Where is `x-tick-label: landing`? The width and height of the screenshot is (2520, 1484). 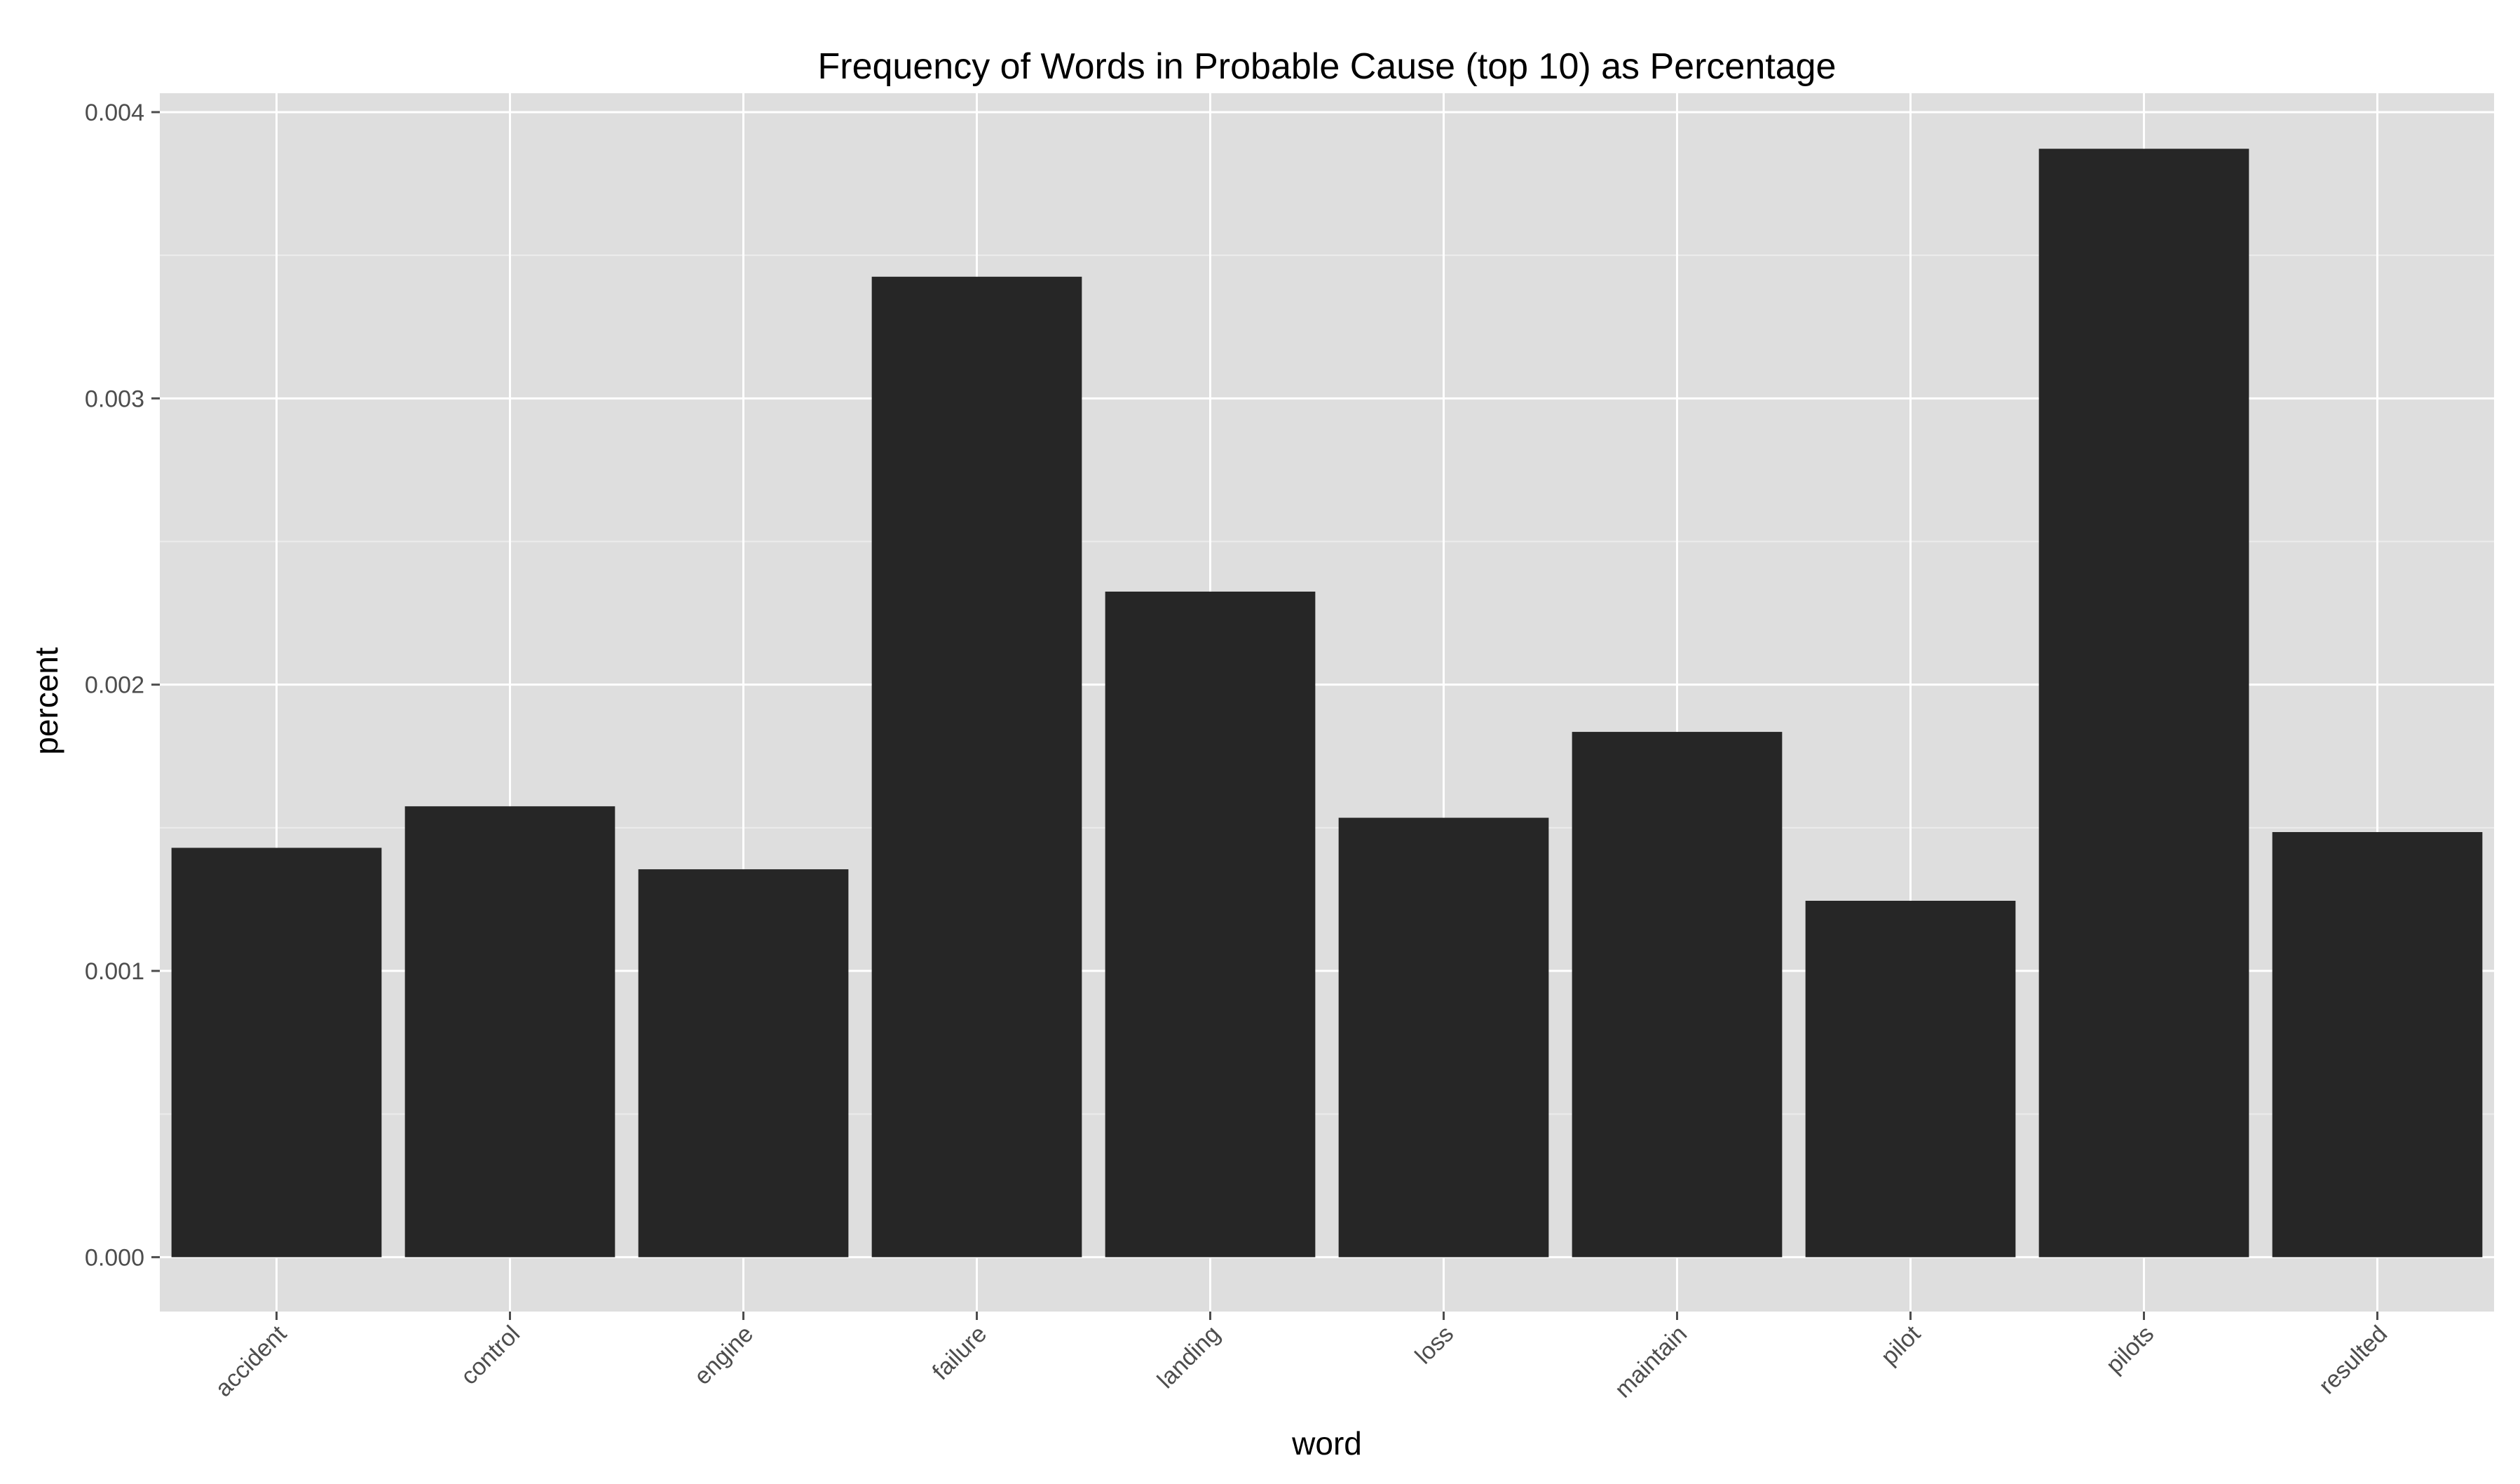 x-tick-label: landing is located at coordinates (1188, 1357).